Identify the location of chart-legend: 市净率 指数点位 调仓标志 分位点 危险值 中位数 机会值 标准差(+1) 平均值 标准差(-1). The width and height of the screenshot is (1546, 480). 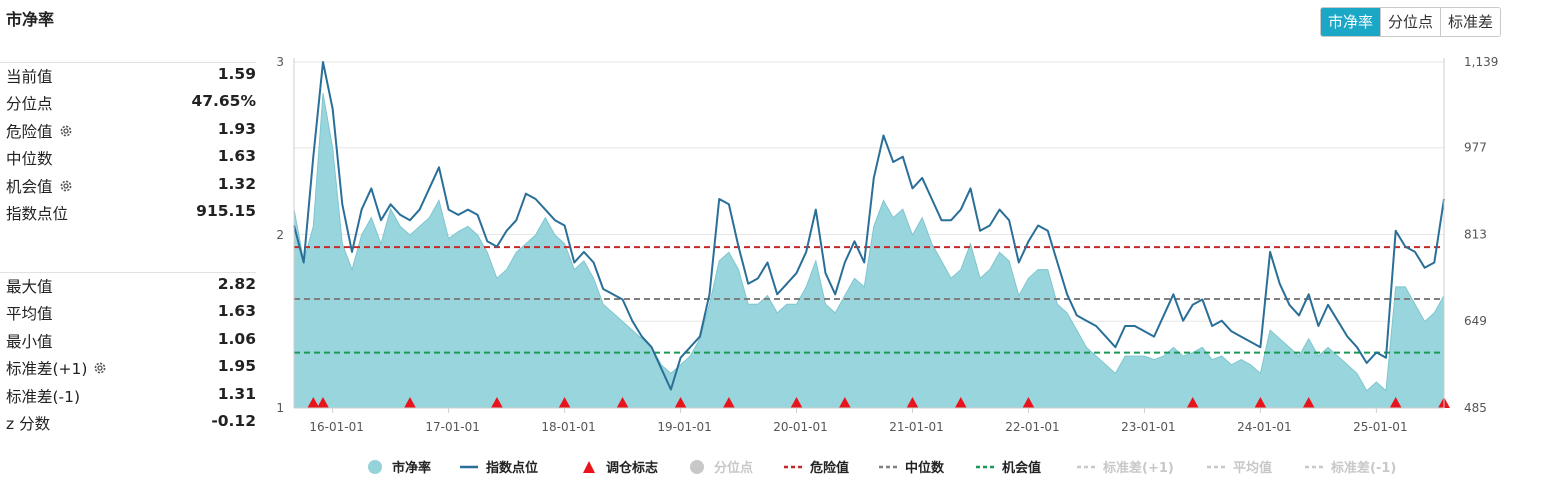
(882, 468).